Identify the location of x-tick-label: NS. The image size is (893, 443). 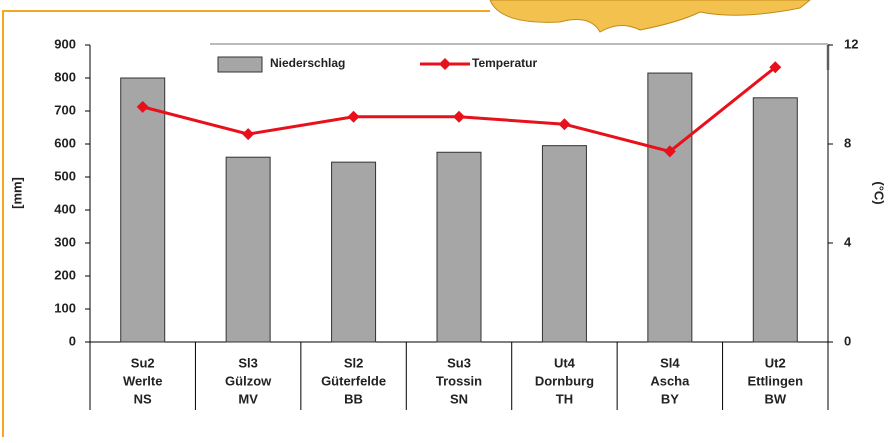
(143, 398).